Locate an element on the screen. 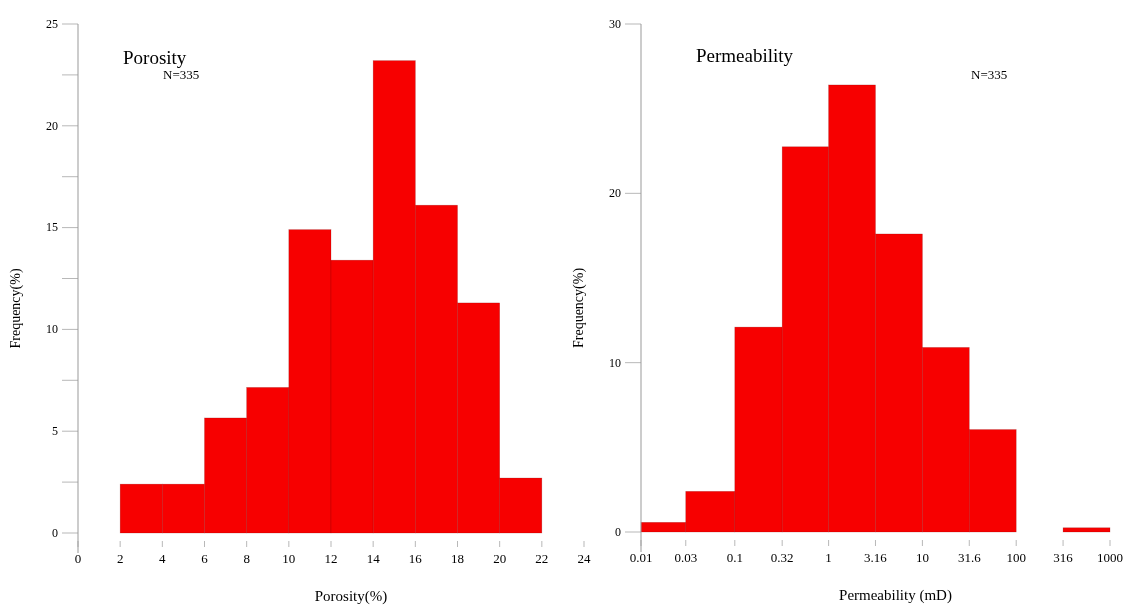 Image resolution: width=1139 pixels, height=608 pixels. text: Permeability is located at coordinates (745, 55).